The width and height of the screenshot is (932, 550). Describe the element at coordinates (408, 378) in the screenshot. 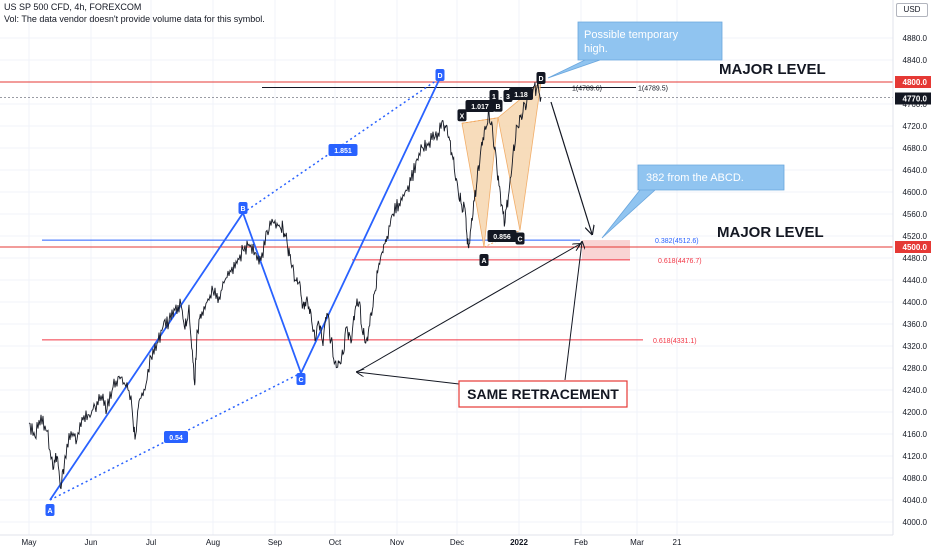

I see `arrow-same-retracement` at that location.